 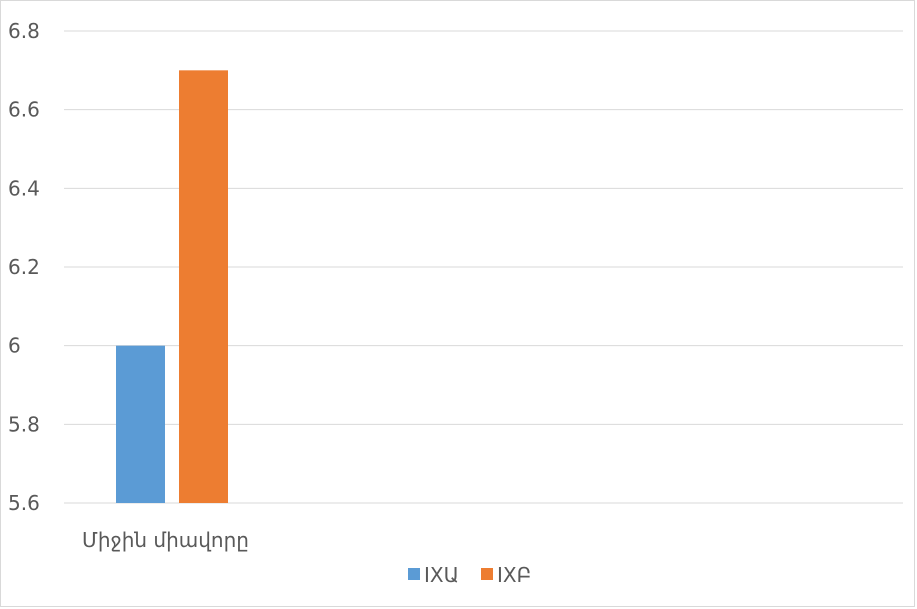 What do you see at coordinates (140, 424) in the screenshot?
I see `bar-series-a` at bounding box center [140, 424].